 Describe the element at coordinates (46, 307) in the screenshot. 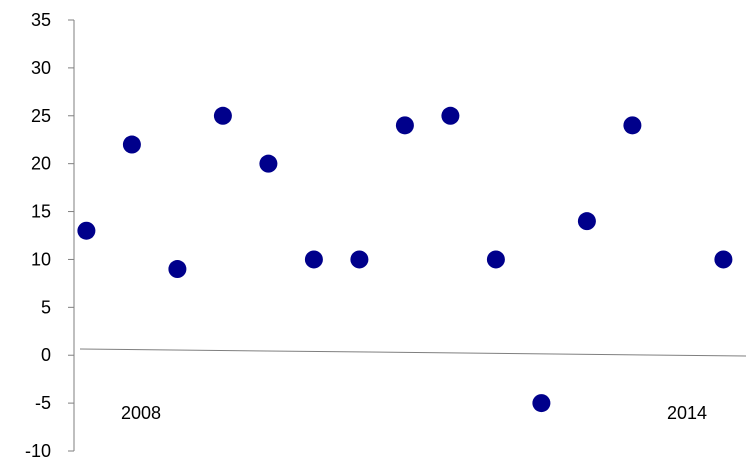

I see `y-tick-label: 5` at that location.